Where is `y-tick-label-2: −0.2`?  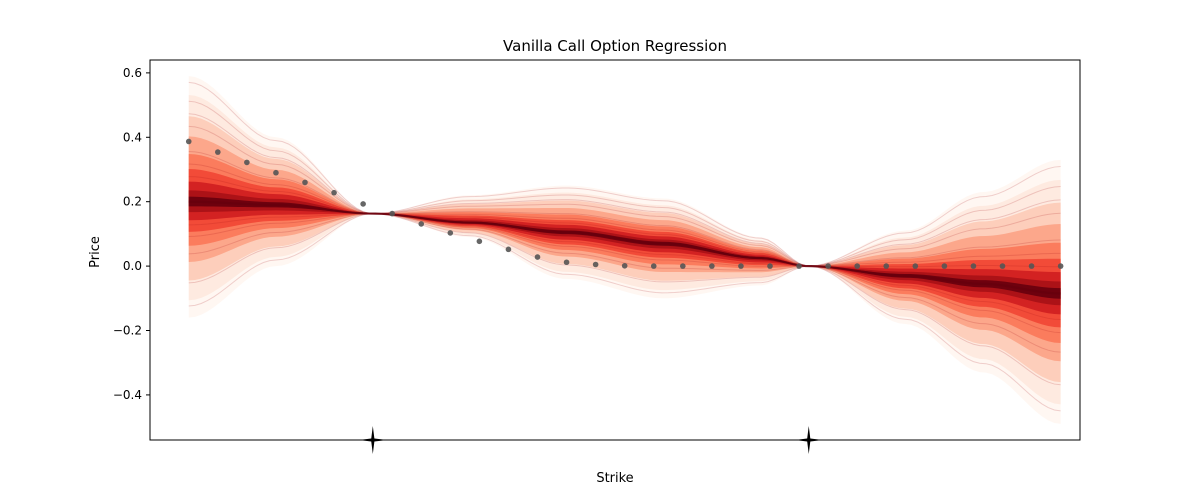
y-tick-label-2: −0.2 is located at coordinates (127, 331).